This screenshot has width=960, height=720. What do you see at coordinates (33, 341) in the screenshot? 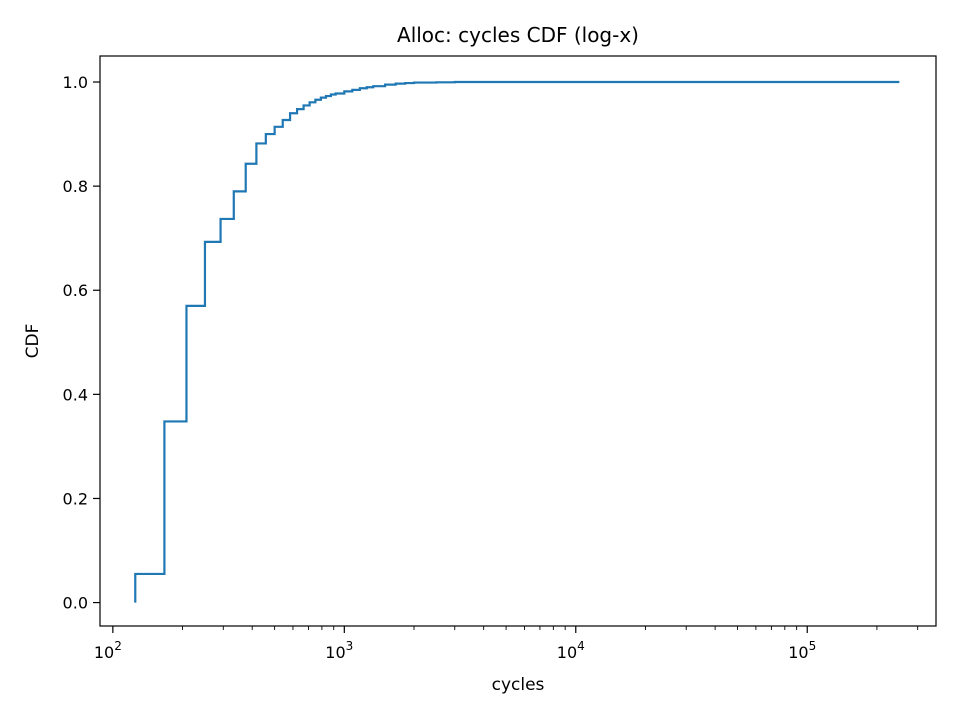
I see `y-axis-label: CDF` at bounding box center [33, 341].